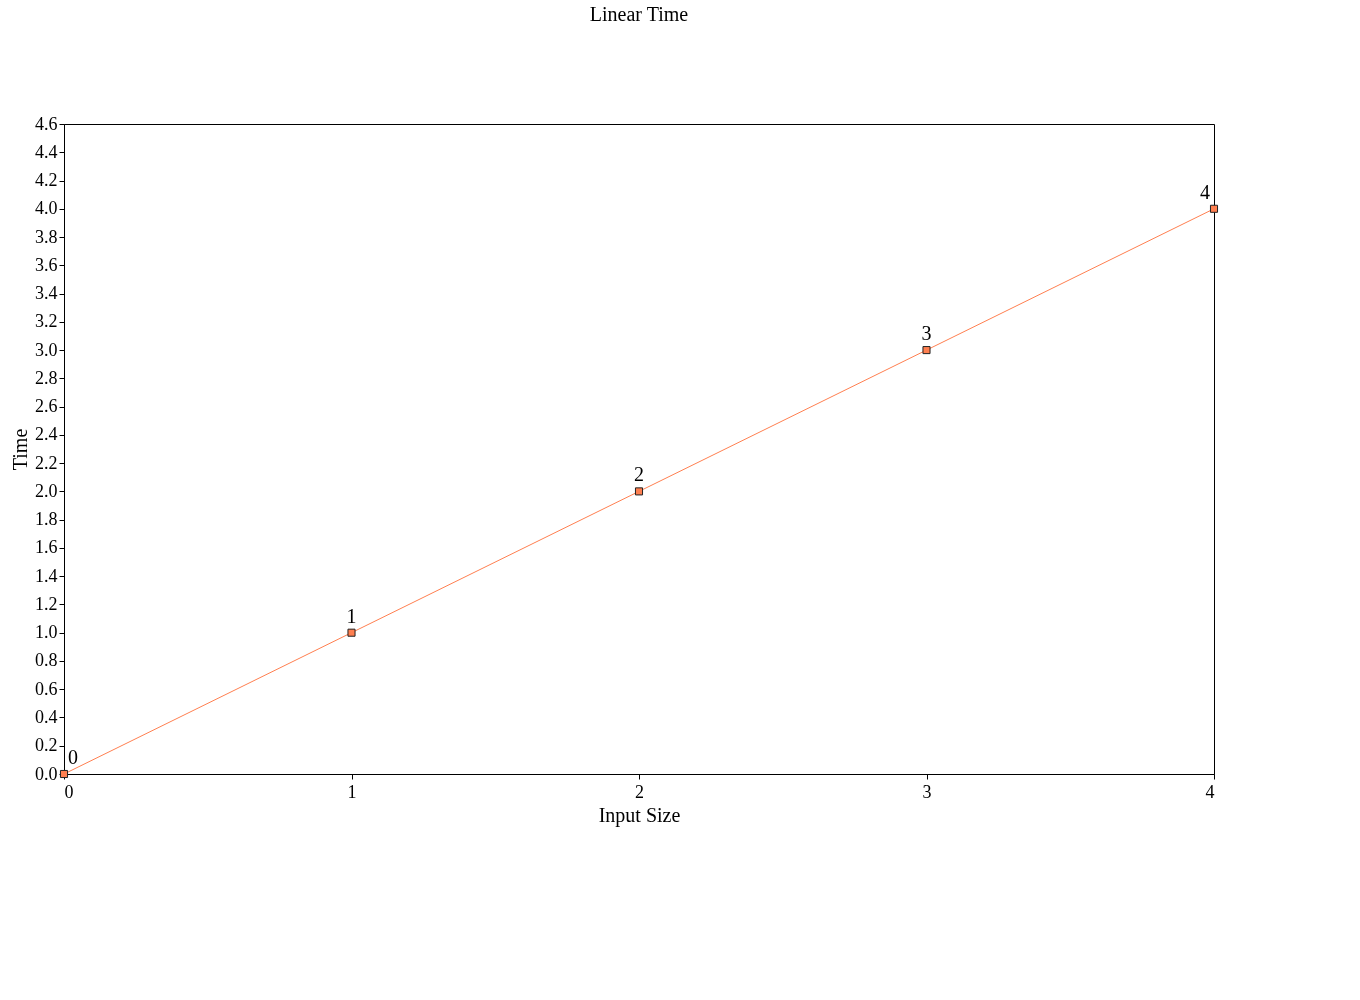 This screenshot has height=1000, width=1360. I want to click on x-axis-title: Input Size, so click(639, 815).